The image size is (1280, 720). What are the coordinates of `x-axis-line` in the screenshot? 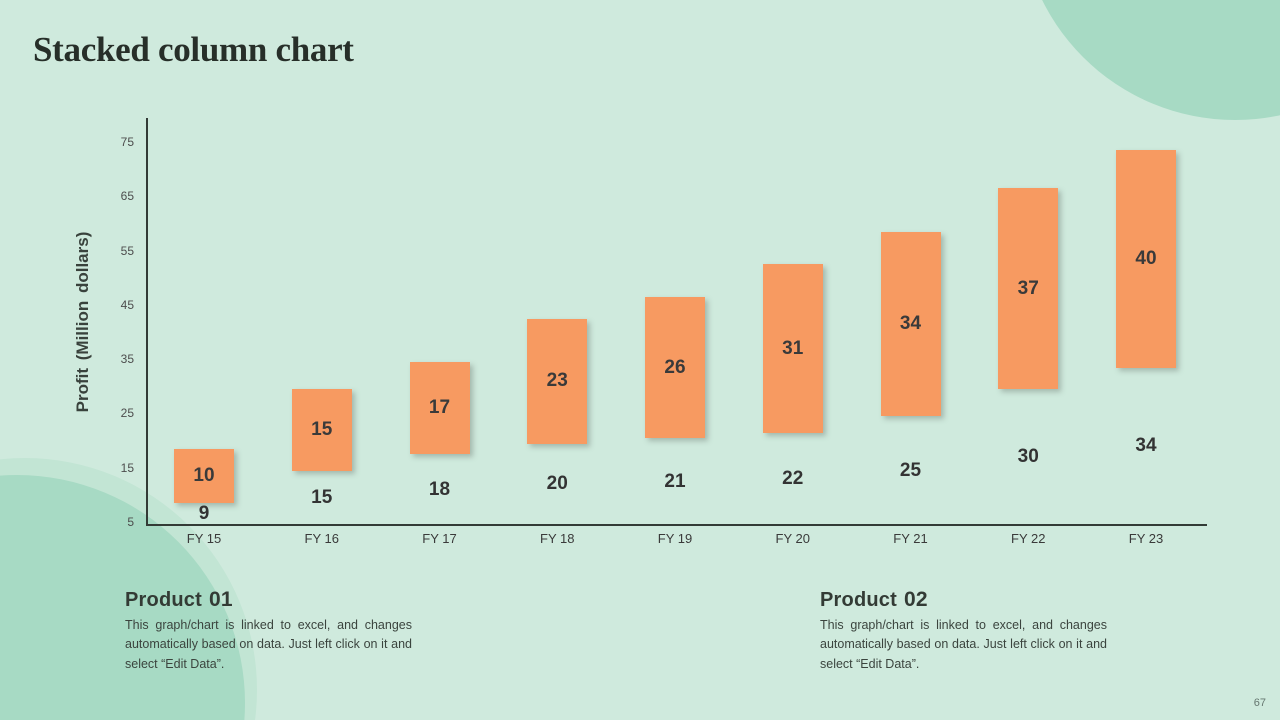 It's located at (676, 525).